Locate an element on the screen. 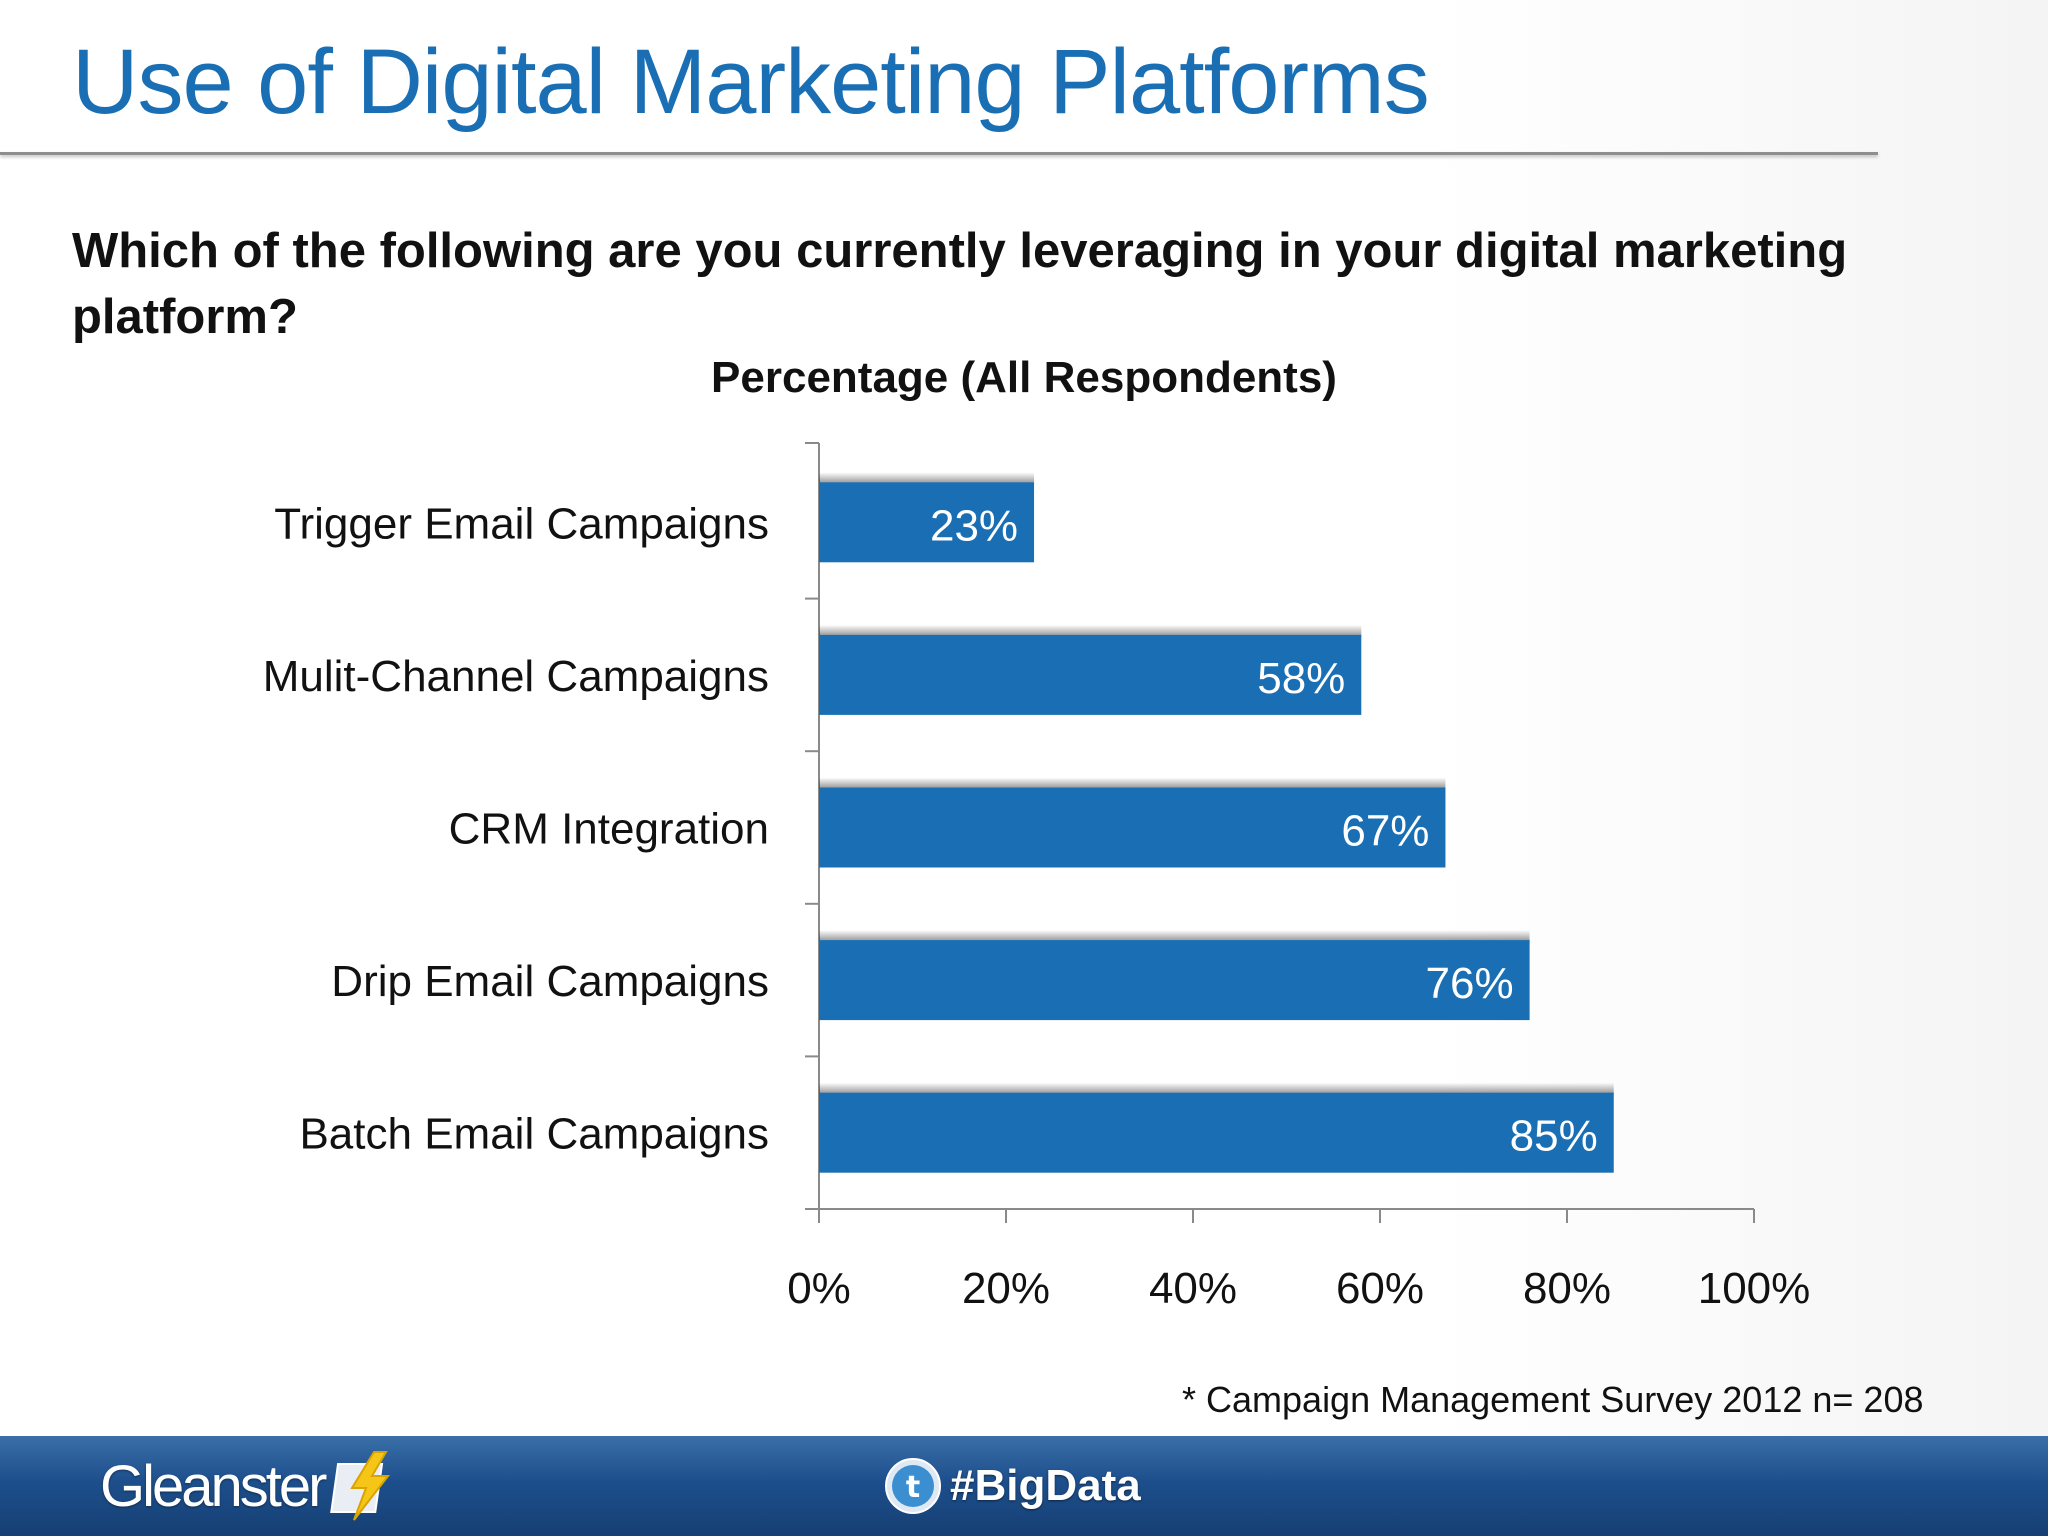 Image resolution: width=2048 pixels, height=1536 pixels. brand-logo-group: Gleanster is located at coordinates (251, 1486).